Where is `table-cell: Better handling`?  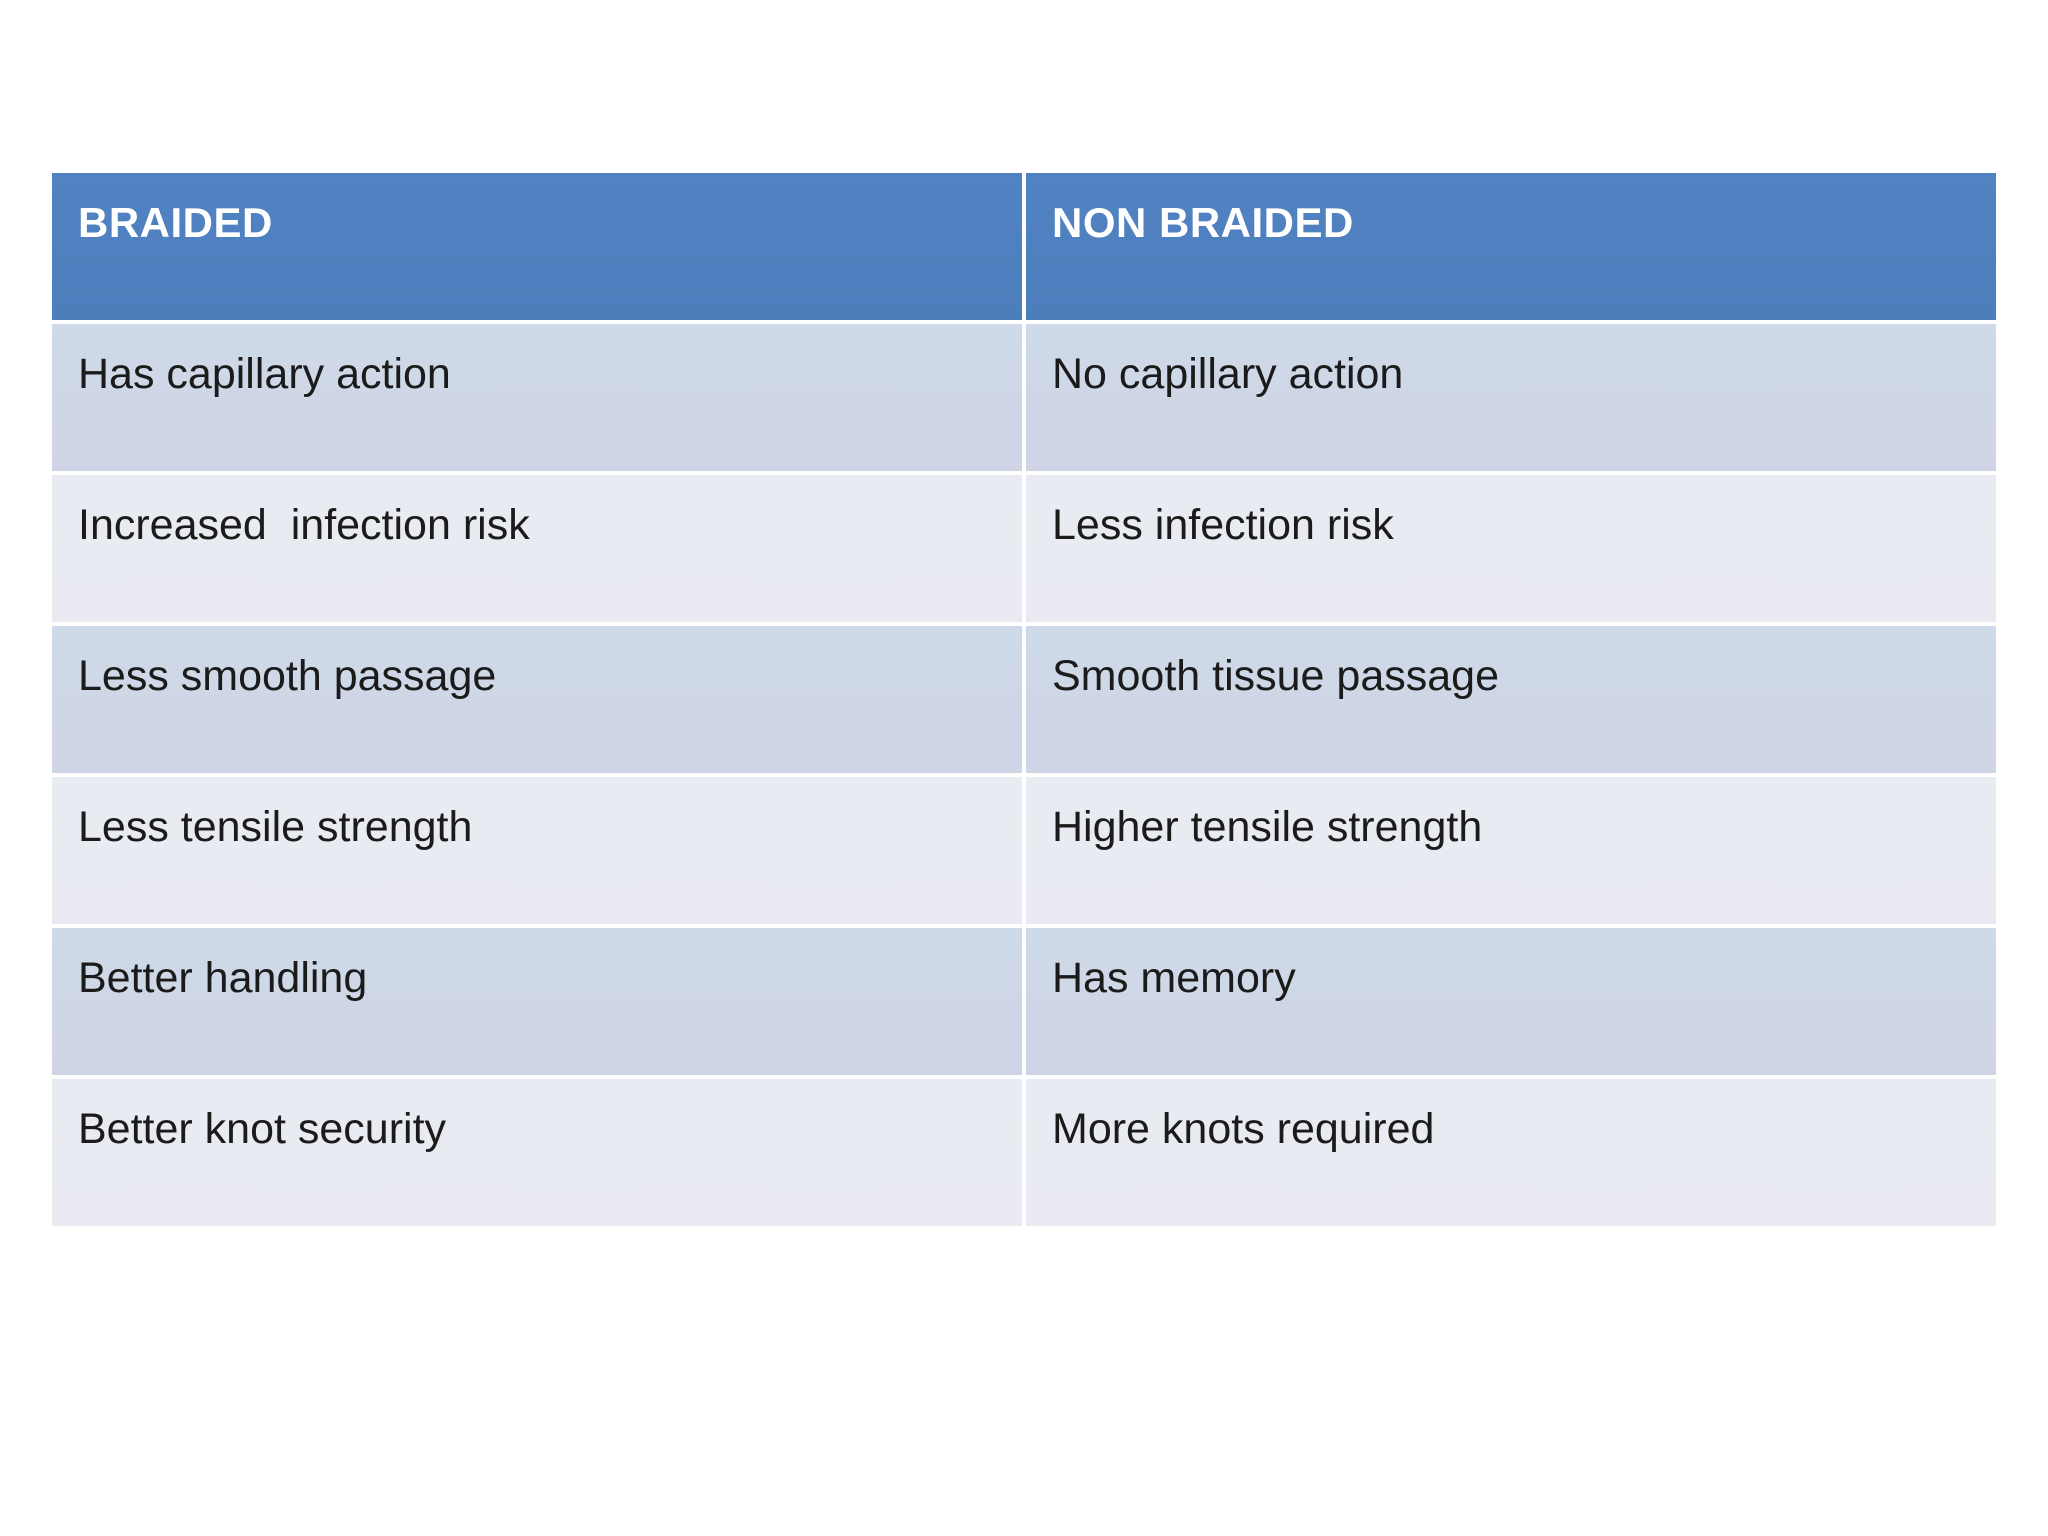
table-cell: Better handling is located at coordinates (537, 1001).